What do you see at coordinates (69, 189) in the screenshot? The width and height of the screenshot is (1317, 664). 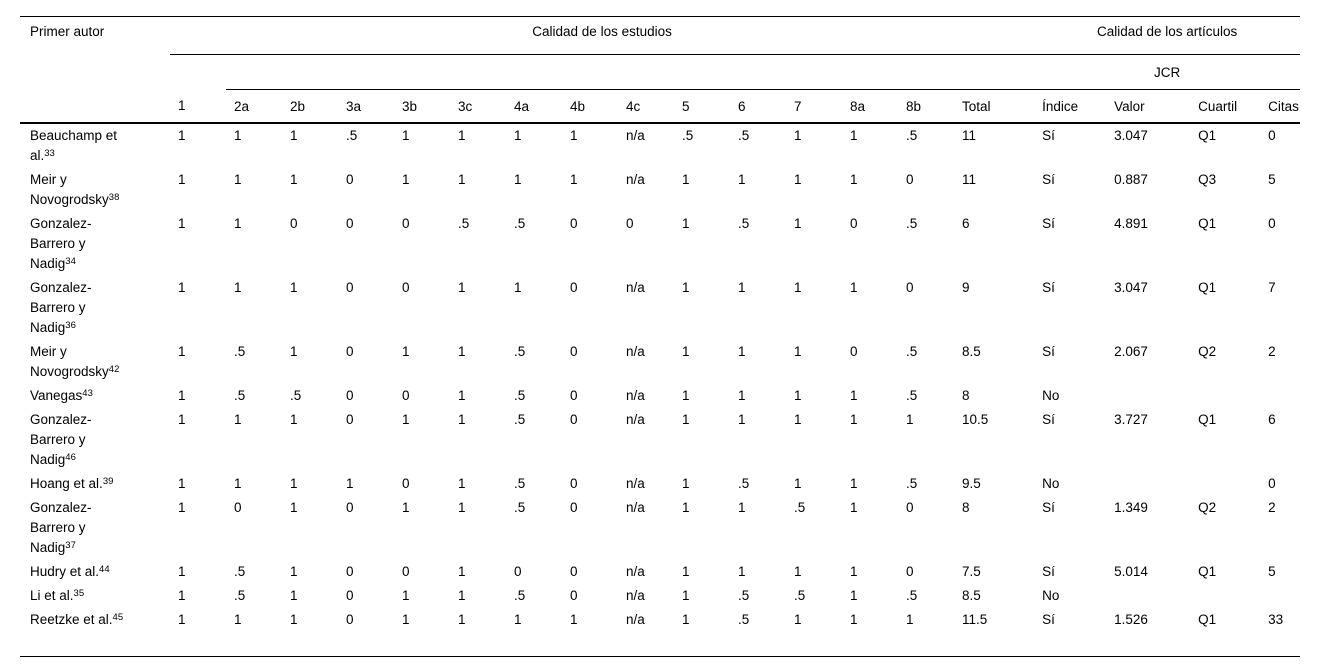 I see `author-name: Meir y Novogrodsky` at bounding box center [69, 189].